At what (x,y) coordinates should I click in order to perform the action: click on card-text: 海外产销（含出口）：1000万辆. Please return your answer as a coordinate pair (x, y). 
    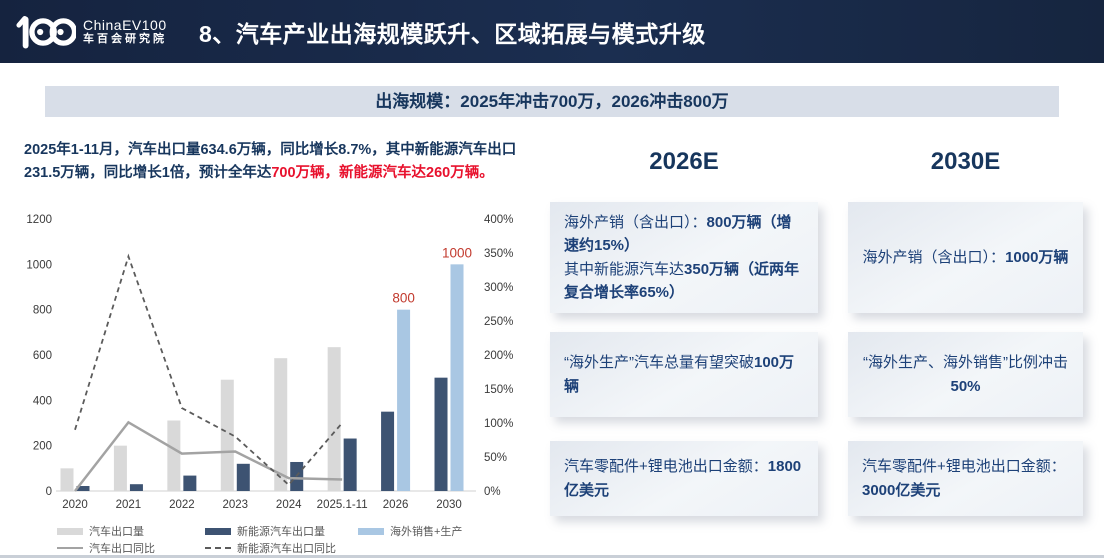
    Looking at the image, I should click on (965, 257).